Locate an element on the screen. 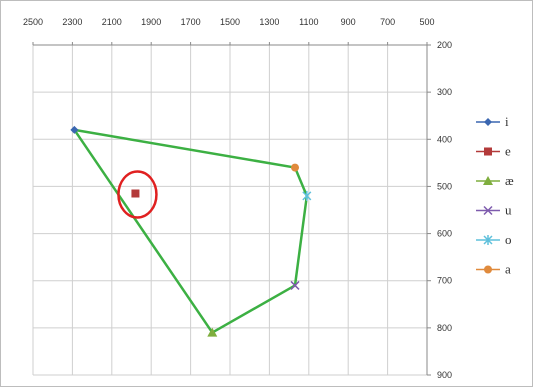 This screenshot has width=533, height=387. data-point-triangle is located at coordinates (212, 332).